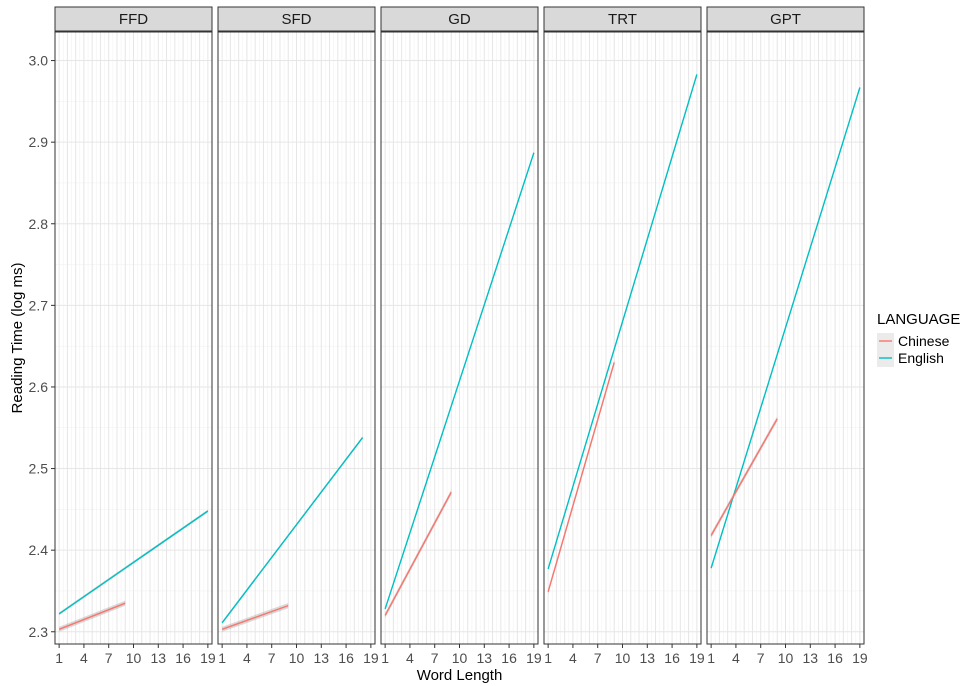  I want to click on y-tick-label: 2.4, so click(39, 550).